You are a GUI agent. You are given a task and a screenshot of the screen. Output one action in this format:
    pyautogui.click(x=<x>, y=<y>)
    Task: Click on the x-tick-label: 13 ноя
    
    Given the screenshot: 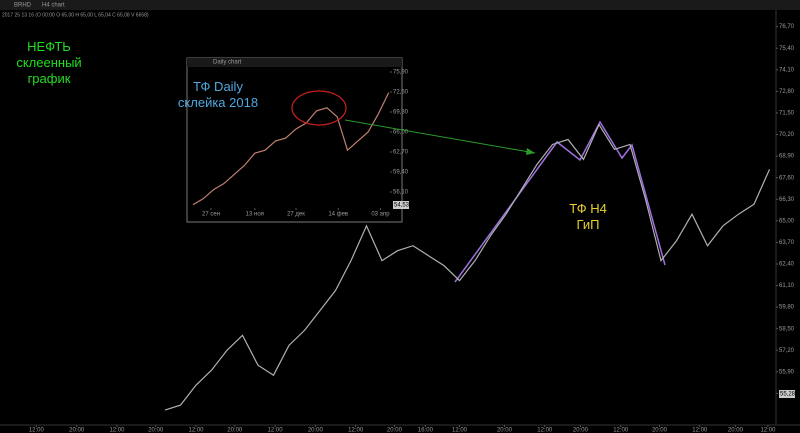 What is the action you would take?
    pyautogui.click(x=255, y=215)
    